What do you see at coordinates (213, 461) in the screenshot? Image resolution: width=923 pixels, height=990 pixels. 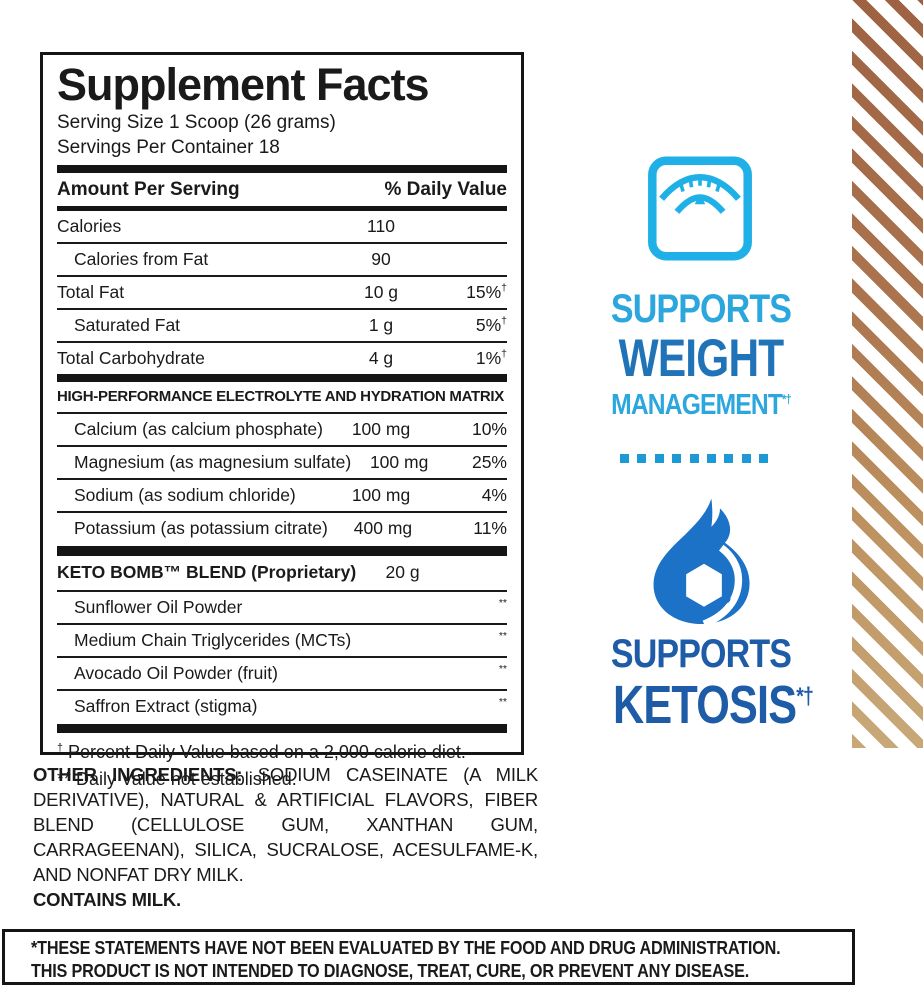 I see `row-label: Magnesium (as magnesium sulfate)` at bounding box center [213, 461].